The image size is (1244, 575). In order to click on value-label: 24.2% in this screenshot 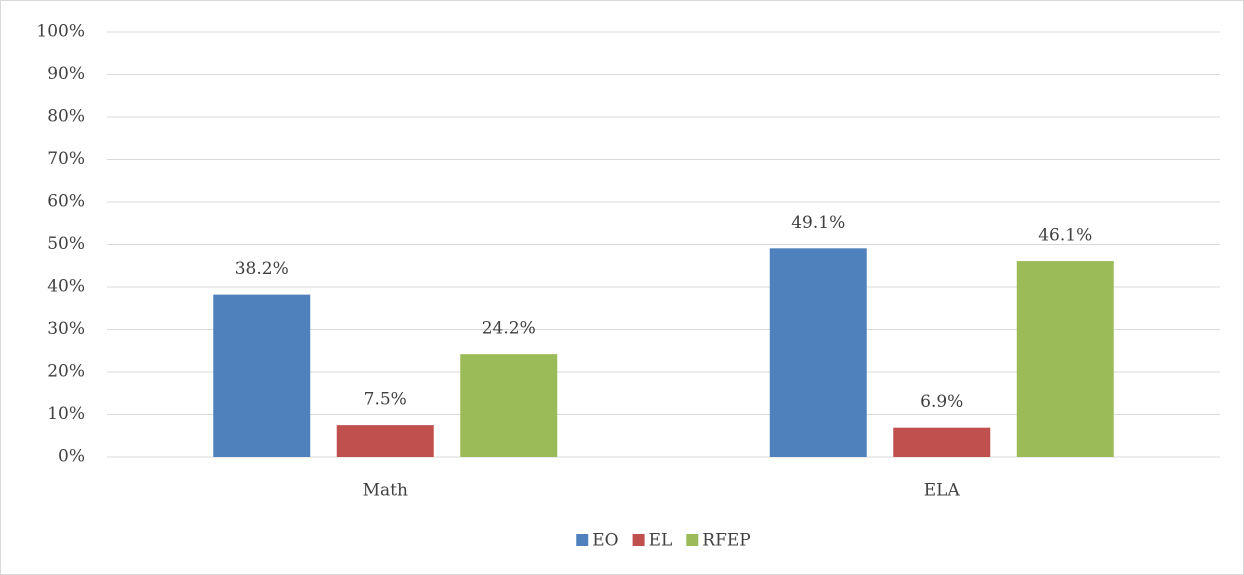, I will do `click(509, 329)`.